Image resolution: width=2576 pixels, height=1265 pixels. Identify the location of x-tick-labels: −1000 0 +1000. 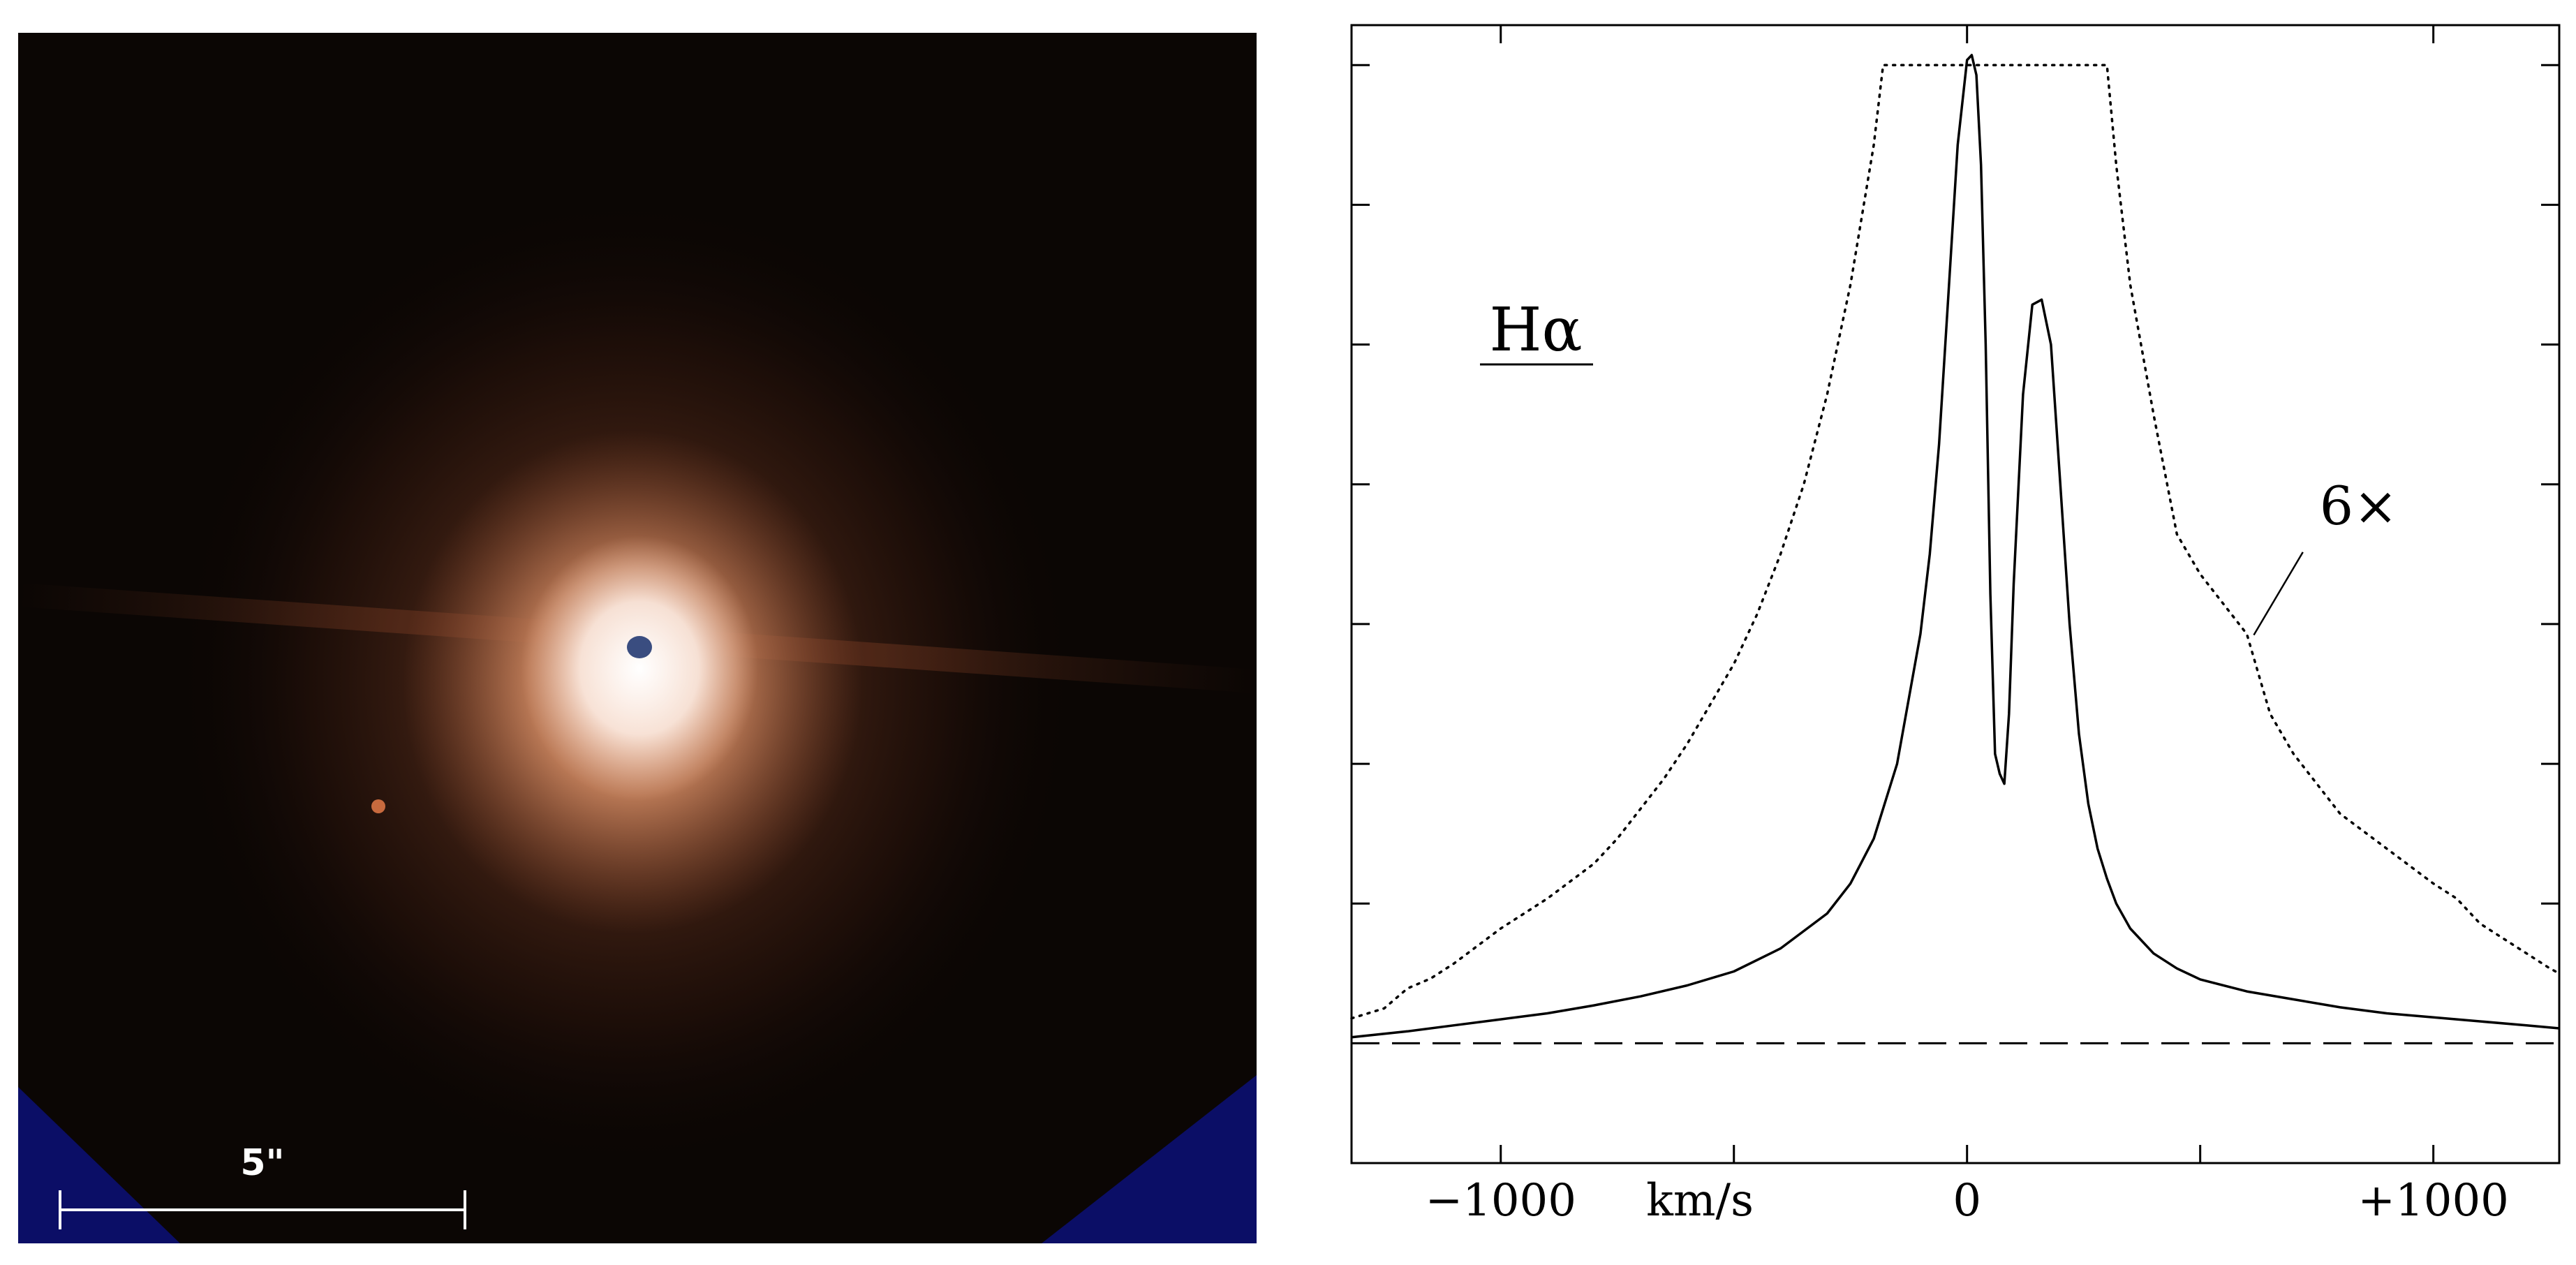
(1966, 1201).